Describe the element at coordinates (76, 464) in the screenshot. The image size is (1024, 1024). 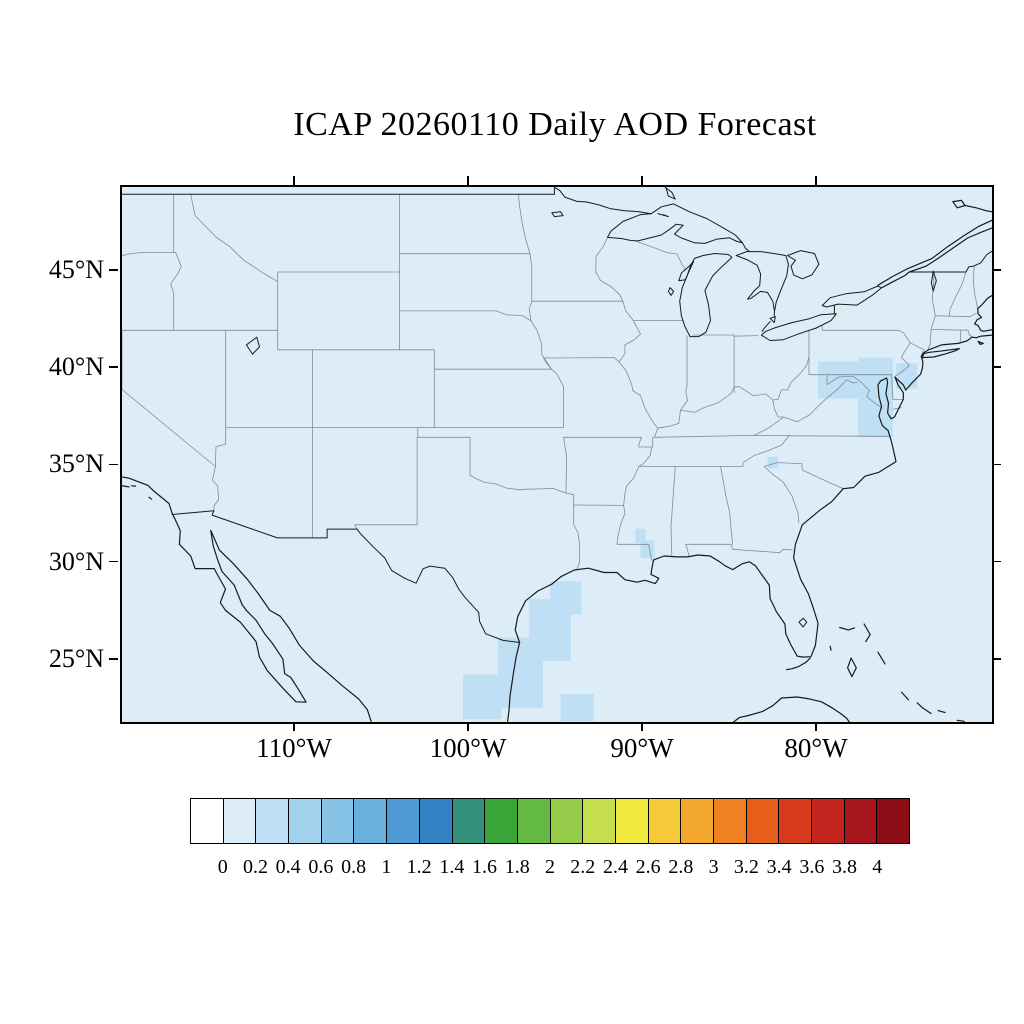
I see `lat-tick-label: 35°N` at that location.